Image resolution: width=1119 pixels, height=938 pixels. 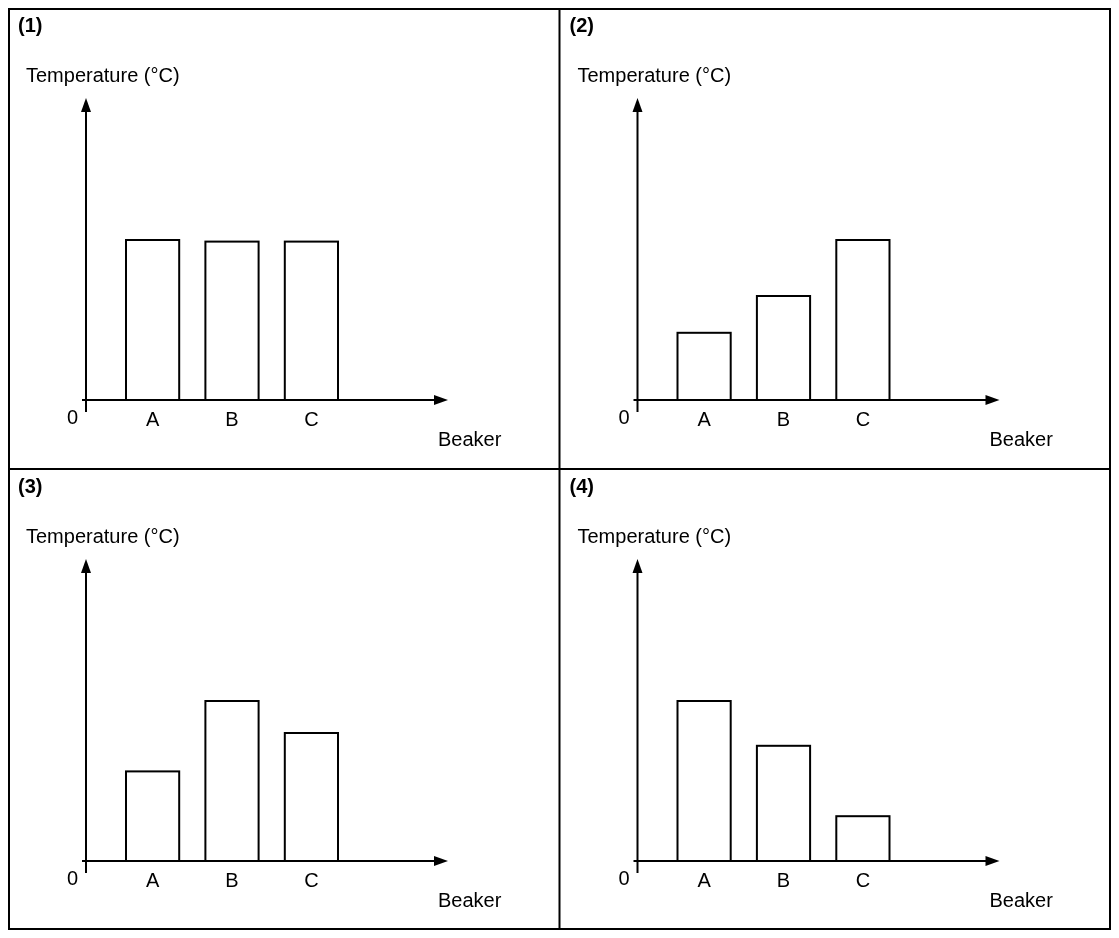 What do you see at coordinates (30, 486) in the screenshot?
I see `chart-title: (3)` at bounding box center [30, 486].